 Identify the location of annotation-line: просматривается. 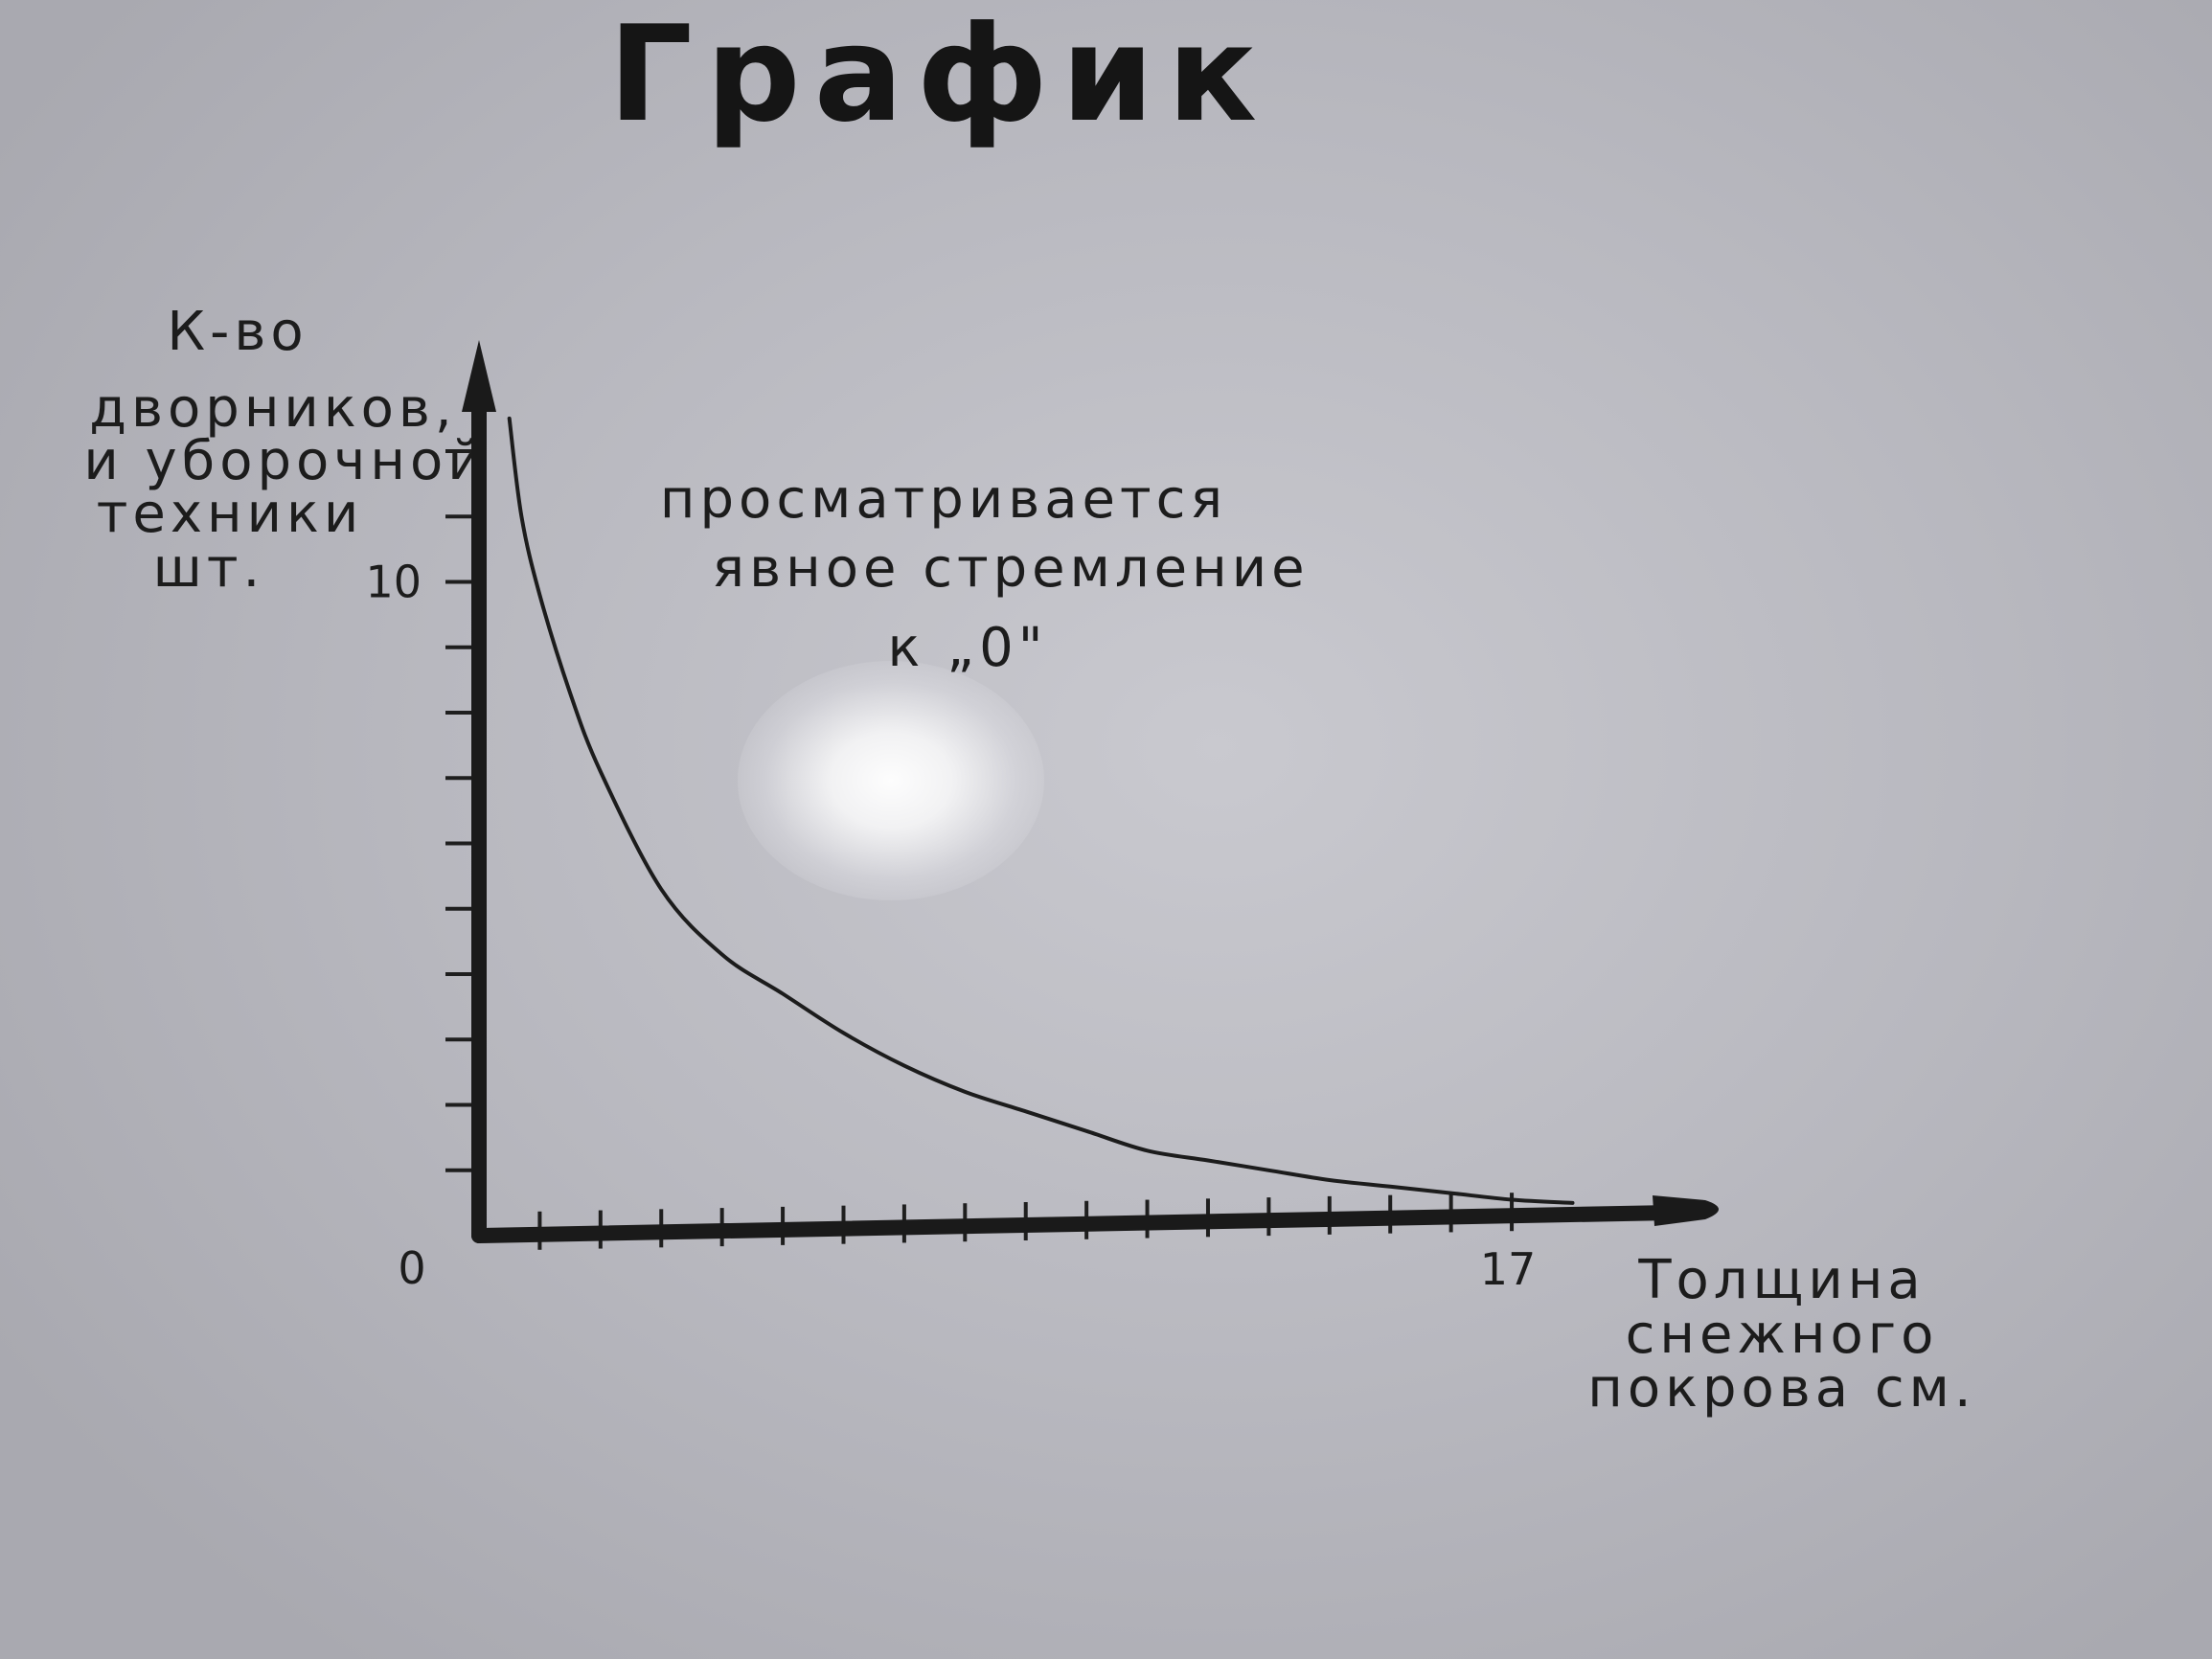
(943, 499).